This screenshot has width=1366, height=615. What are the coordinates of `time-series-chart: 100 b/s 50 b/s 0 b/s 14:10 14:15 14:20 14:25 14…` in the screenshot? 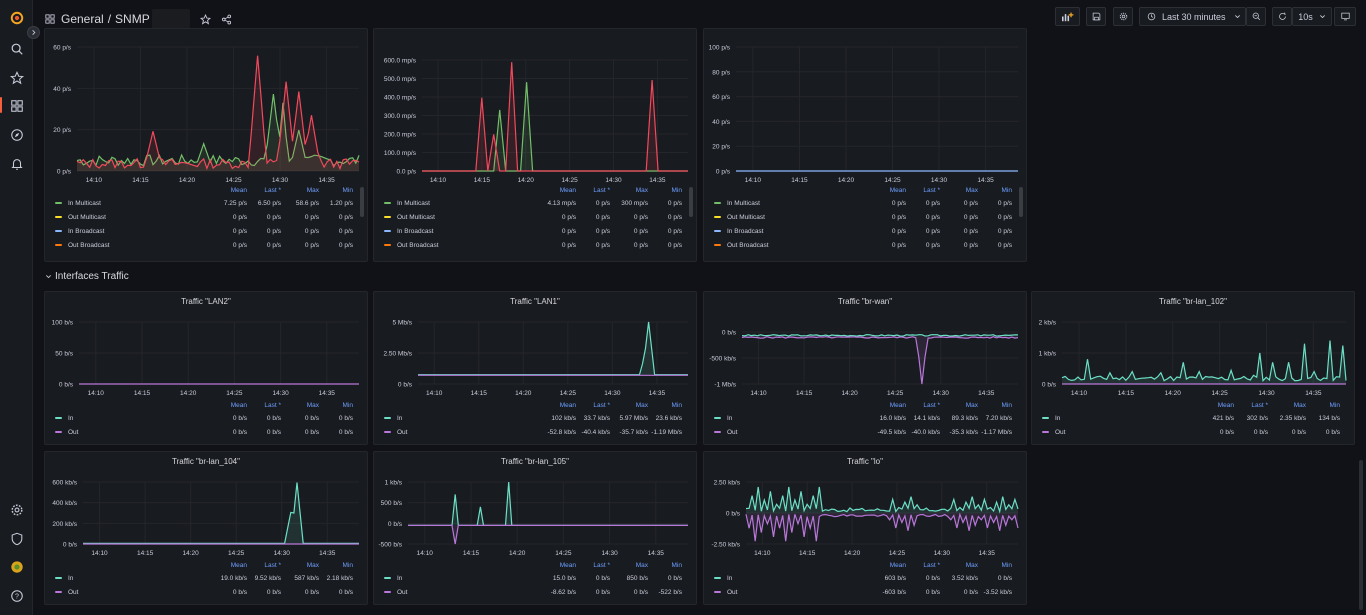 It's located at (206, 347).